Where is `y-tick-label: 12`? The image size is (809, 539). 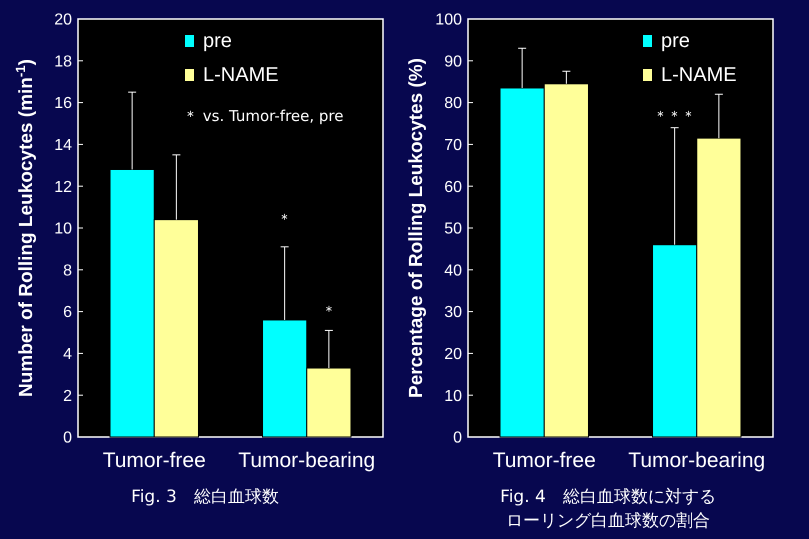 y-tick-label: 12 is located at coordinates (63, 187).